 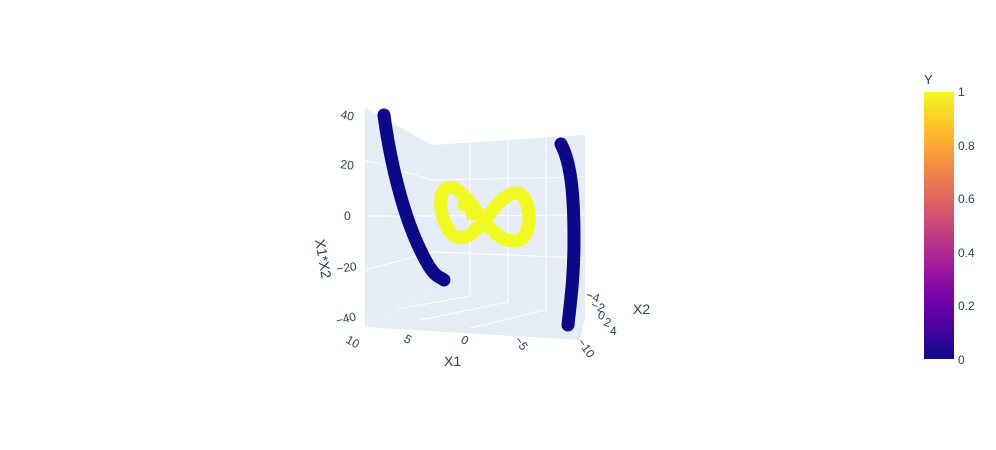 What do you see at coordinates (347, 165) in the screenshot?
I see `z-tick-label: 20` at bounding box center [347, 165].